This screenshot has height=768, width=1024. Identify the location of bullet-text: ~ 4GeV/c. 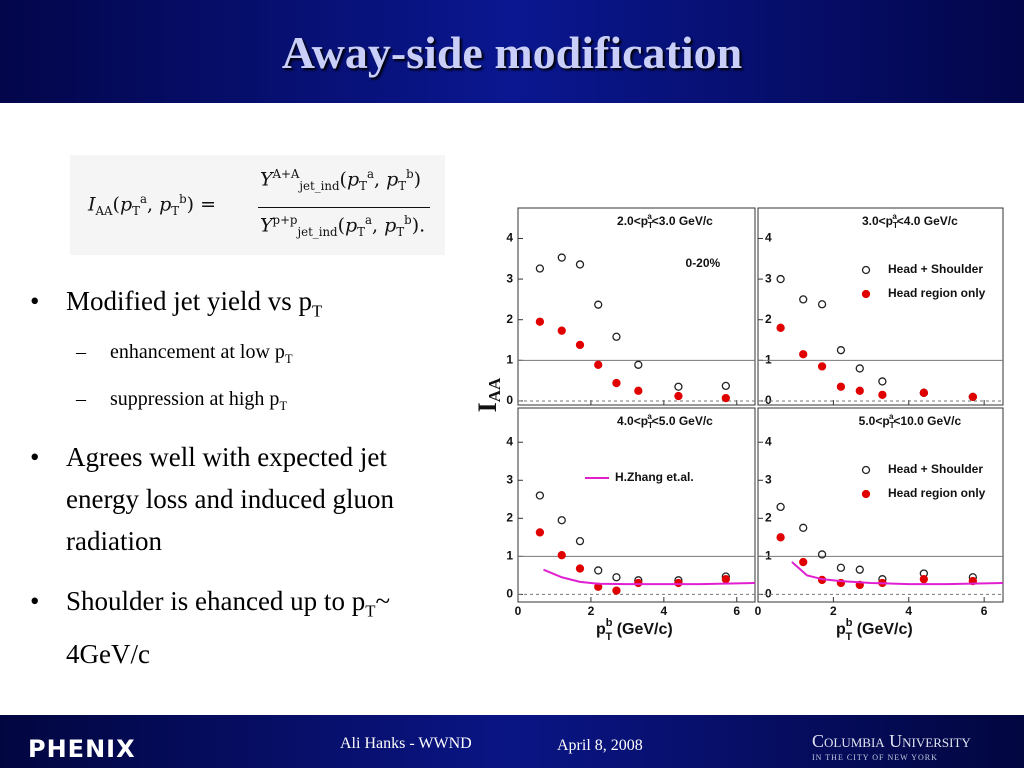
(228, 627).